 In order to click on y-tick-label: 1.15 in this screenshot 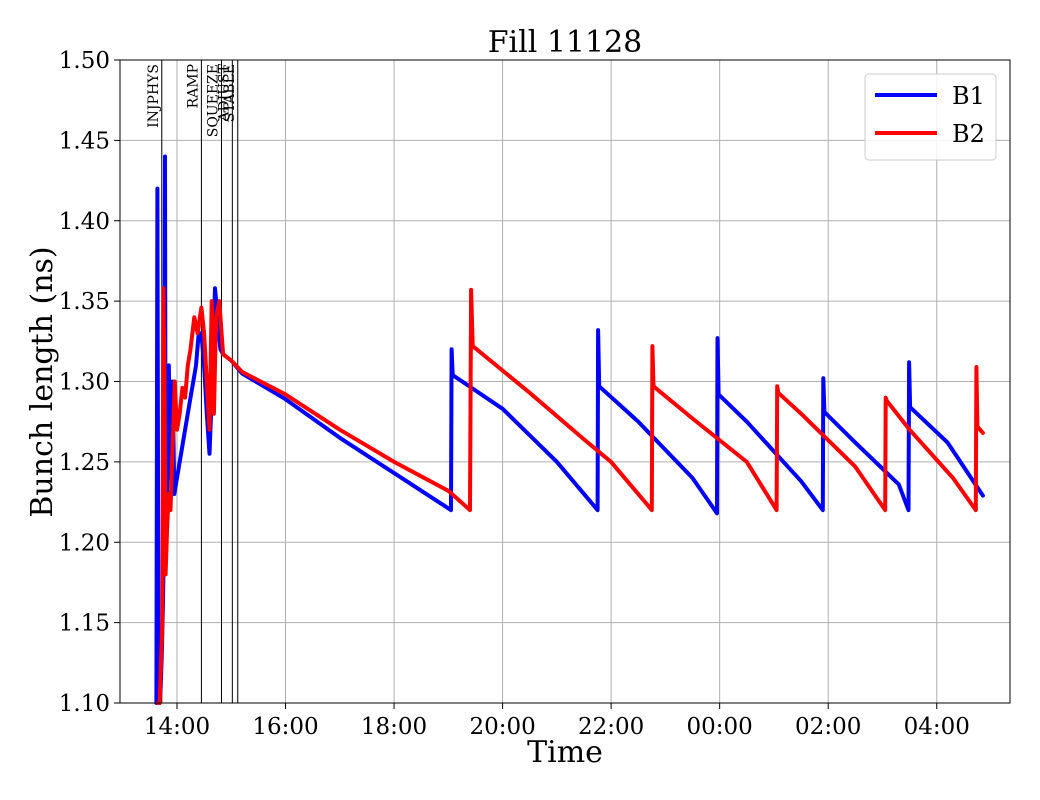, I will do `click(84, 624)`.